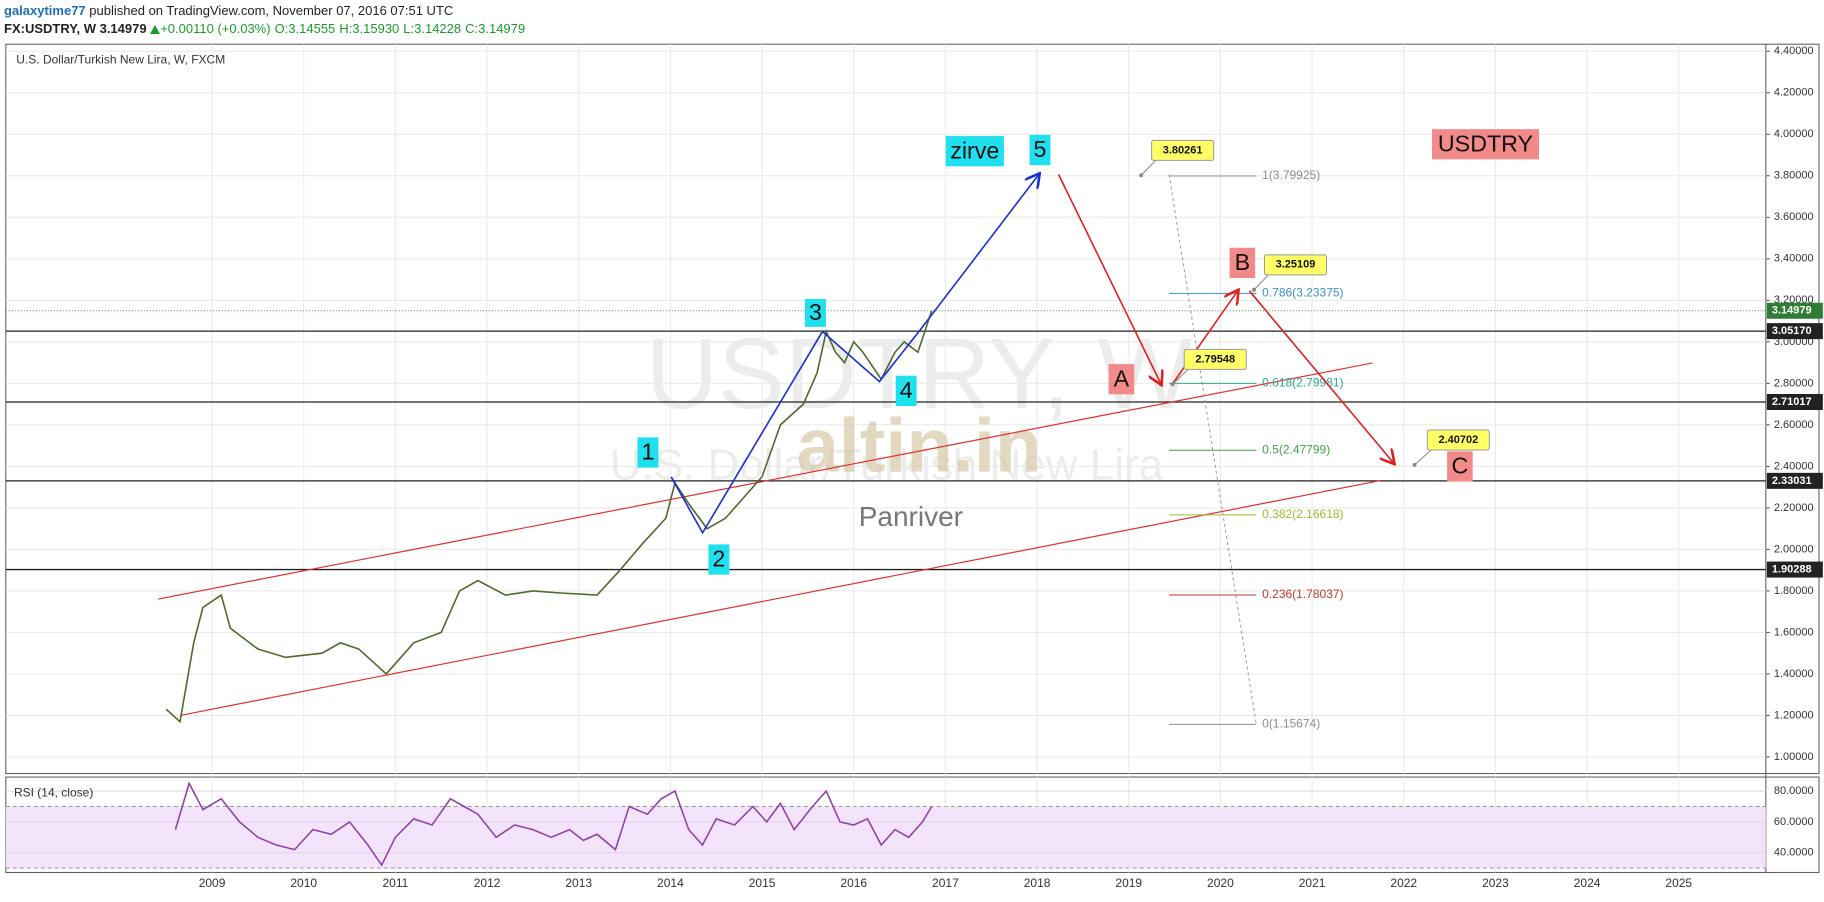 The width and height of the screenshot is (1824, 902). Describe the element at coordinates (369, 28) in the screenshot. I see `high: H:3.15930` at that location.